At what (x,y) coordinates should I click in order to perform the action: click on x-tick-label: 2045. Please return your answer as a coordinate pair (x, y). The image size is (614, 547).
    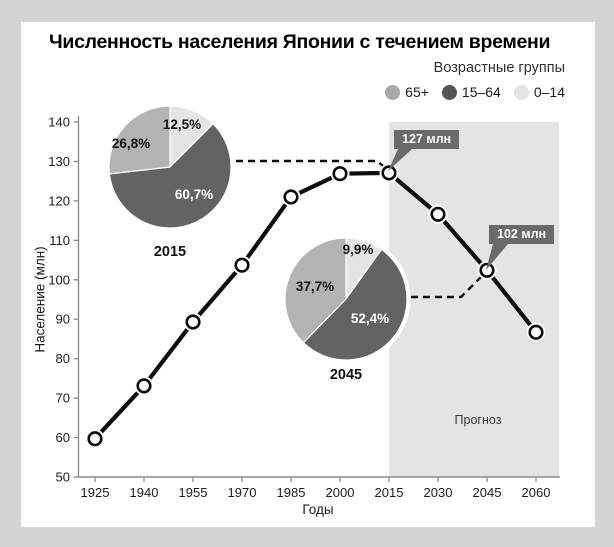
    Looking at the image, I should click on (487, 492).